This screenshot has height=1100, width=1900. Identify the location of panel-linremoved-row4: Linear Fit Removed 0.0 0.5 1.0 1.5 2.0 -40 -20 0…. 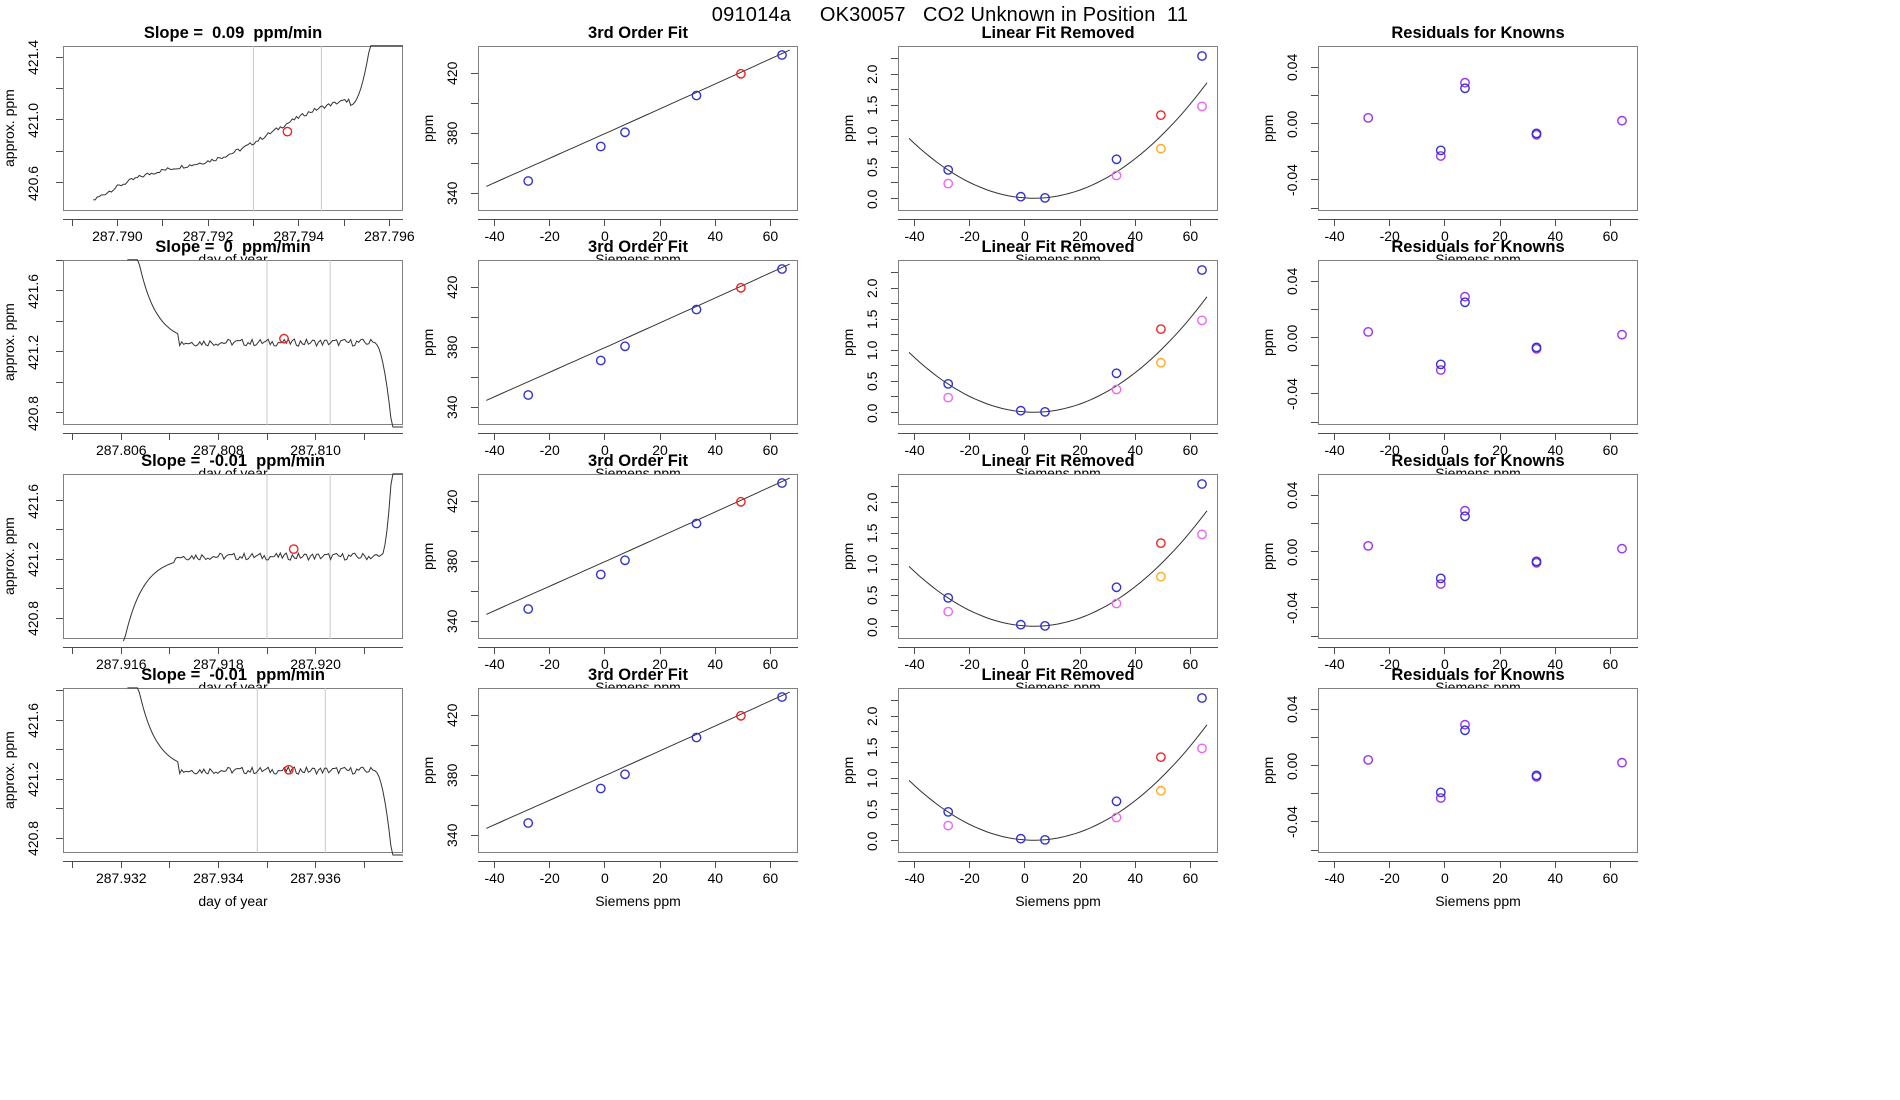
(1029, 787).